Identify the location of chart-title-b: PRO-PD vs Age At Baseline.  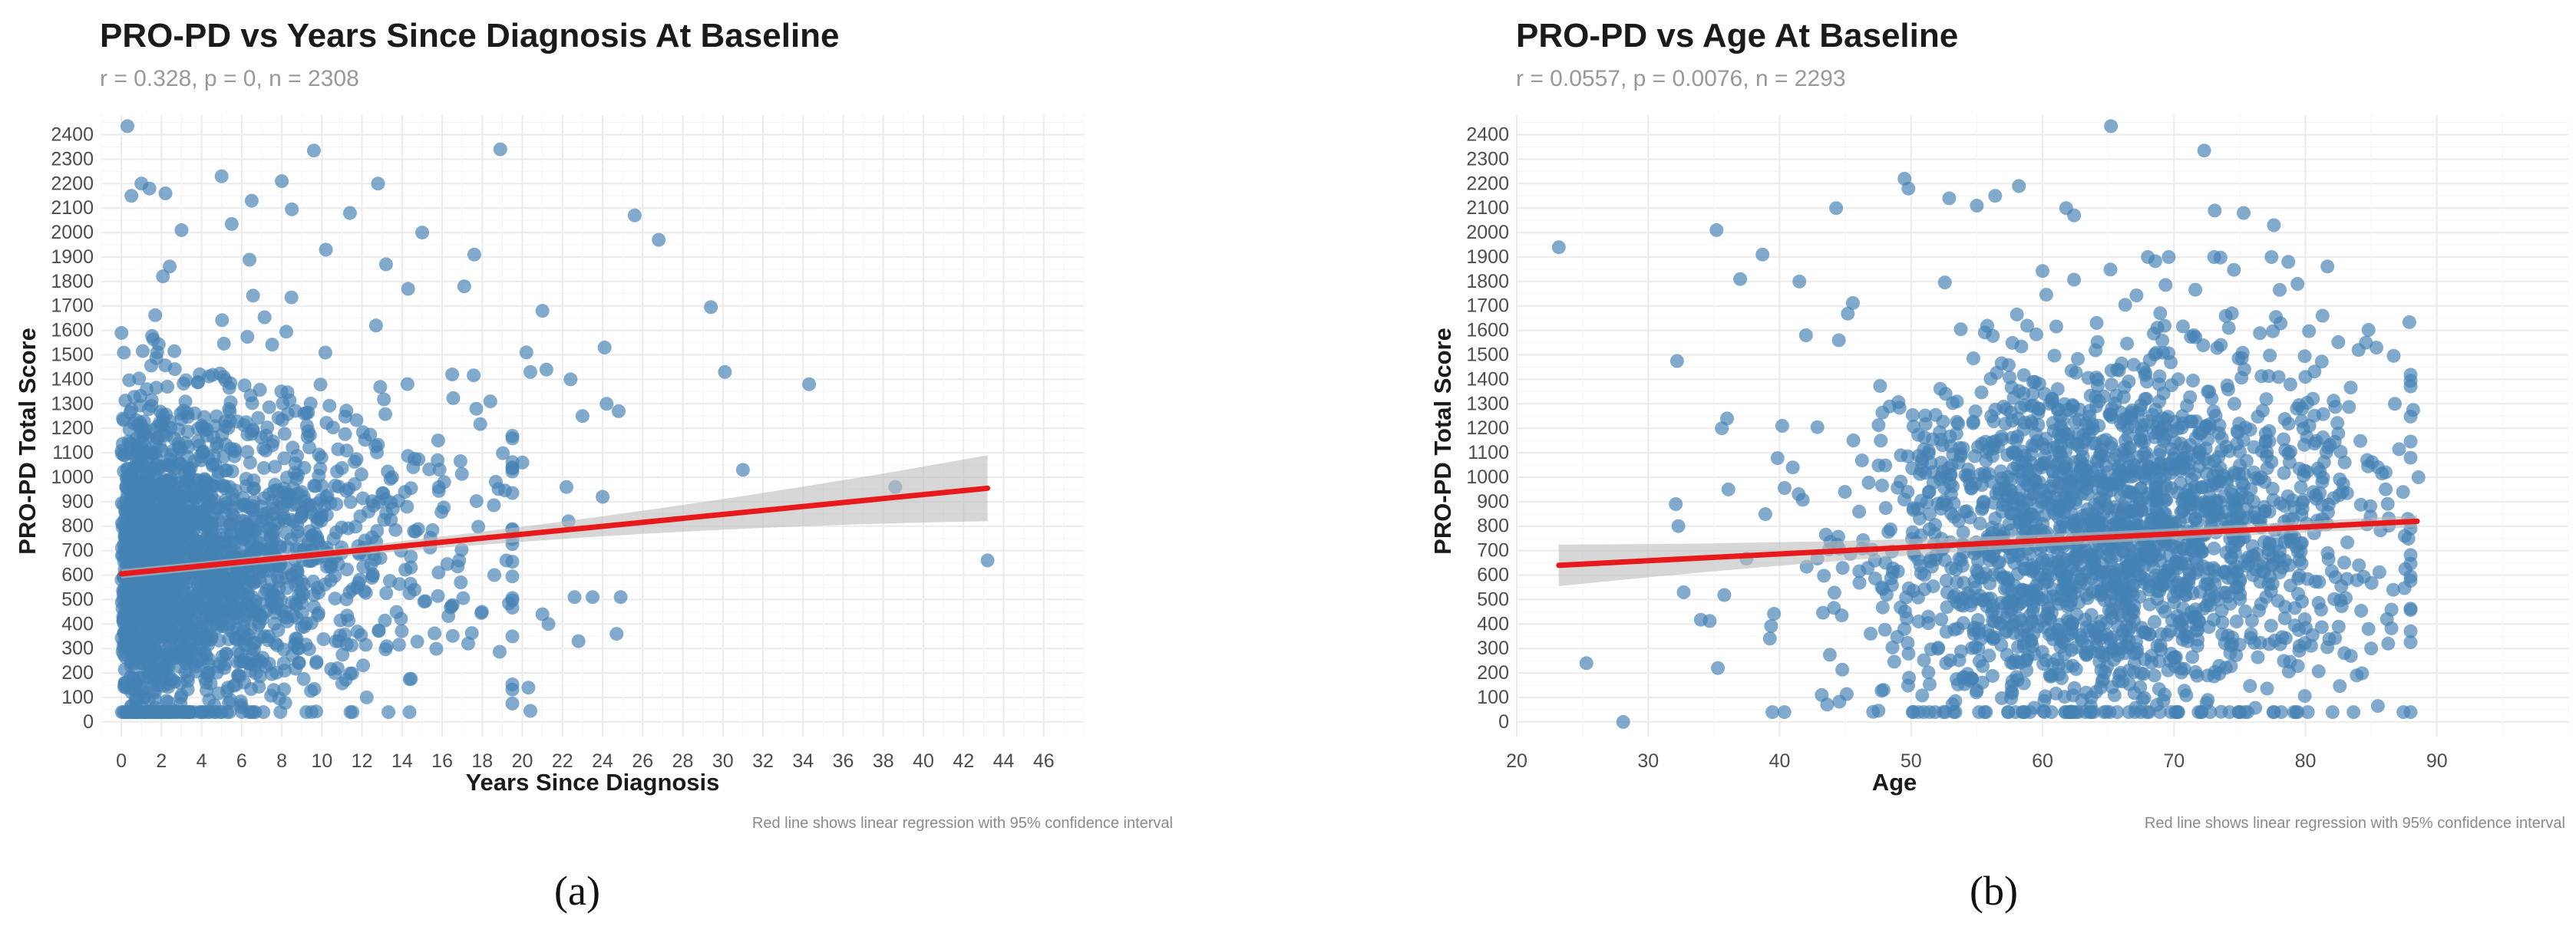
(1737, 35).